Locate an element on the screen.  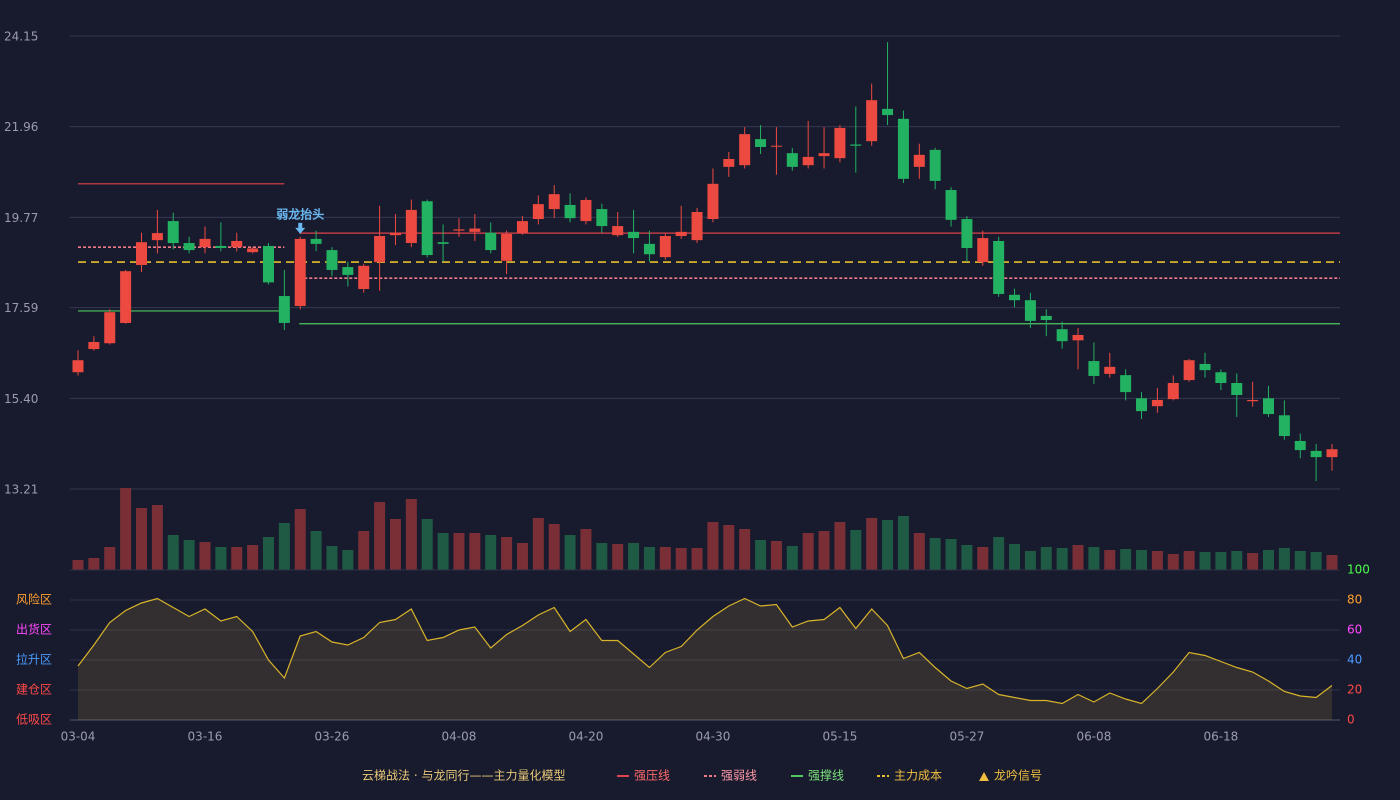
x-tick-label: 04-30 is located at coordinates (712, 737).